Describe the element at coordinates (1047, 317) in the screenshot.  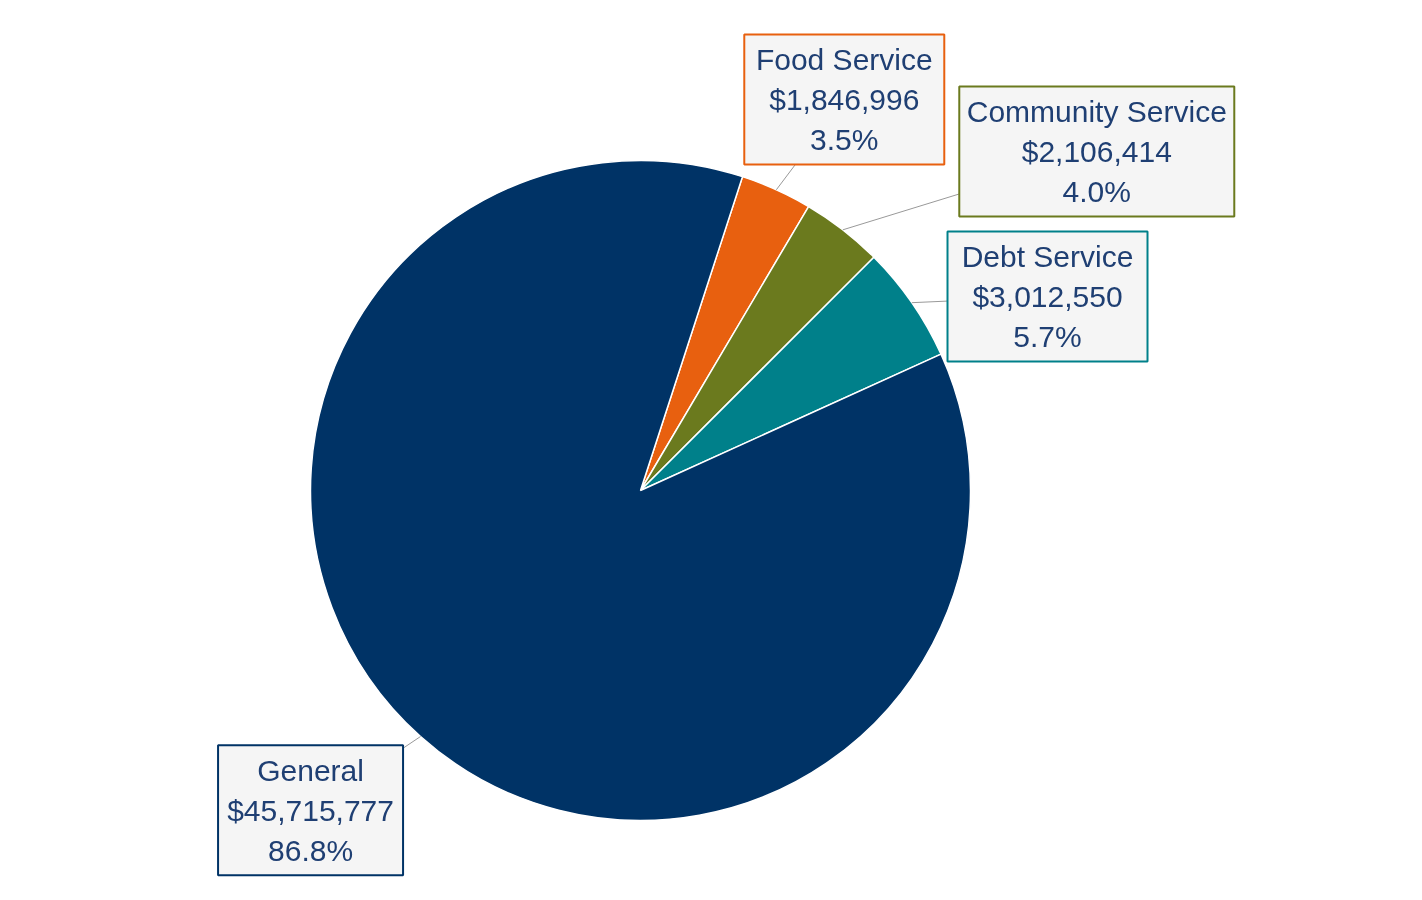
I see `data-label: $3,012,550 5.7%` at that location.